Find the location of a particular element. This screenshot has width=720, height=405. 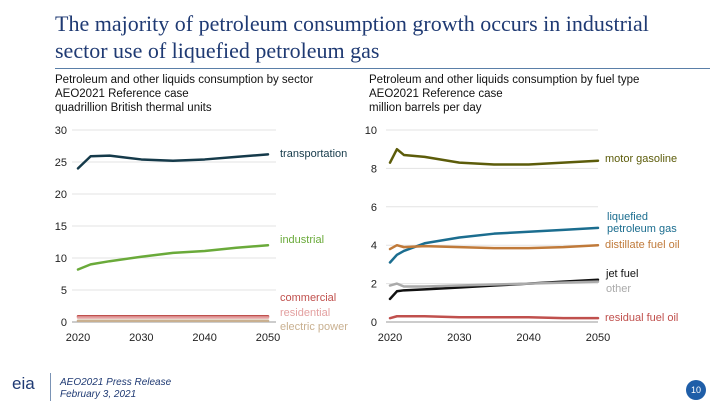

series-label-jet-fuel: jet fuel is located at coordinates (621, 274).